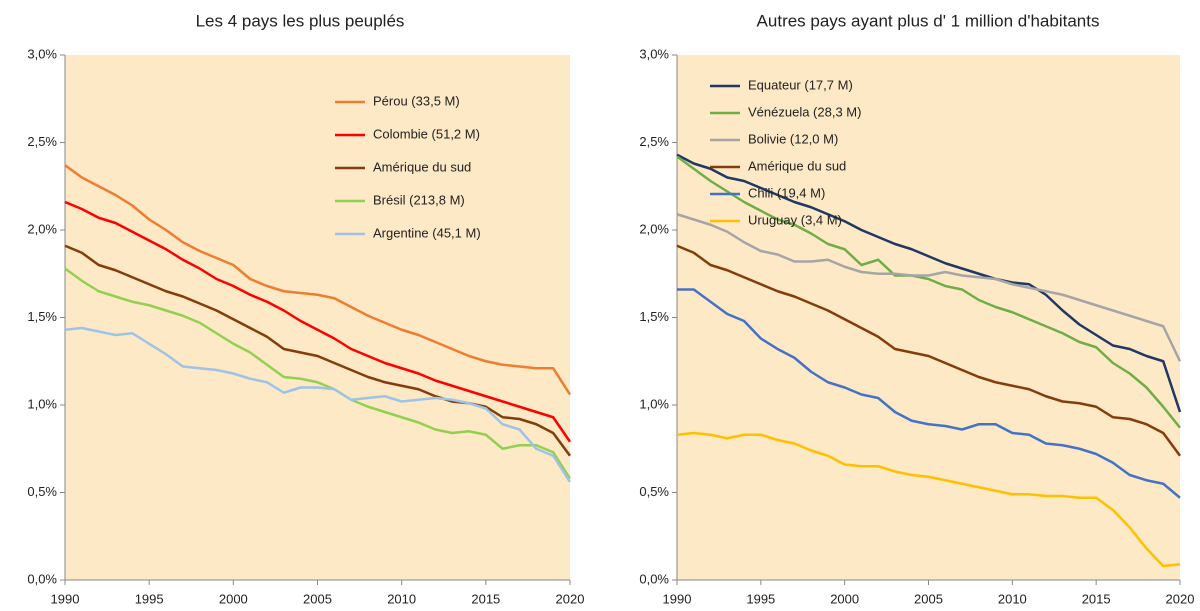  What do you see at coordinates (800, 84) in the screenshot?
I see `legend-label: Equateur (17,7 M)` at bounding box center [800, 84].